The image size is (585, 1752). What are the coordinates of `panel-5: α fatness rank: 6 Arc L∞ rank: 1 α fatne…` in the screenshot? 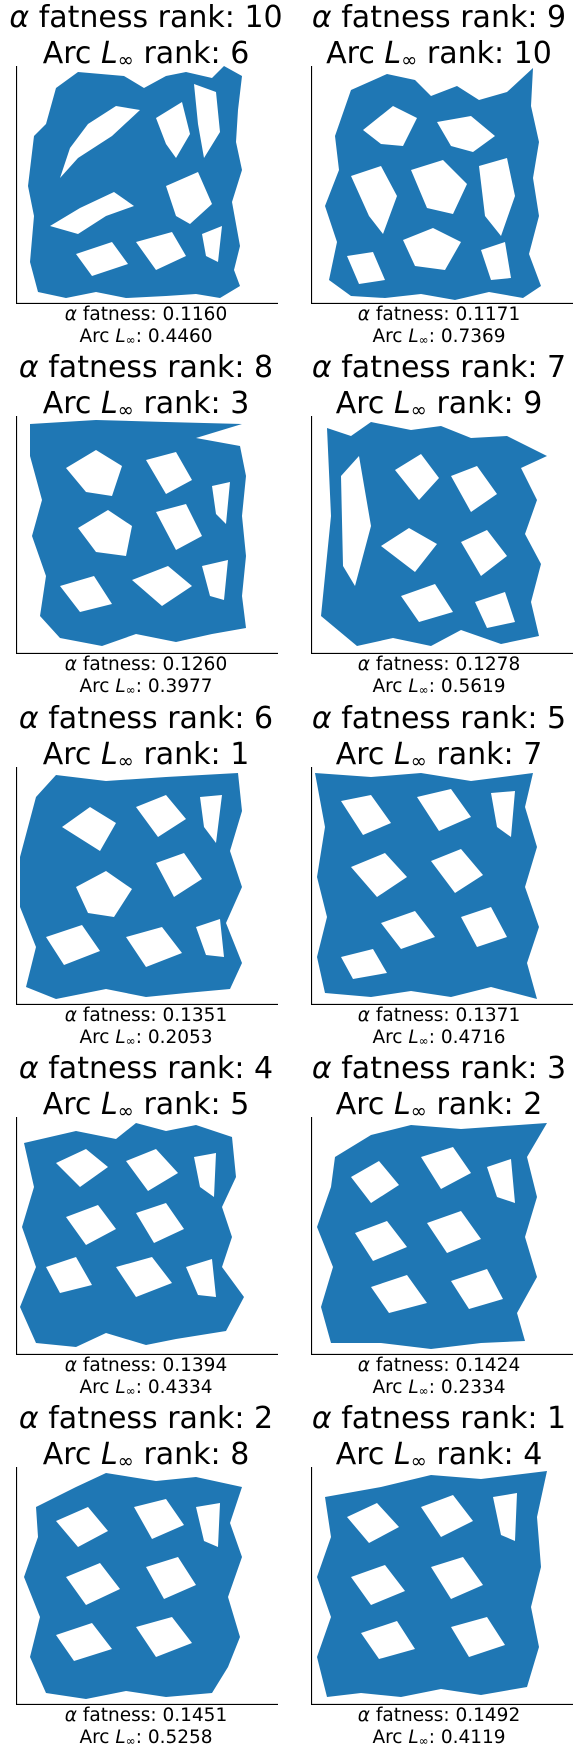 It's located at (146, 875).